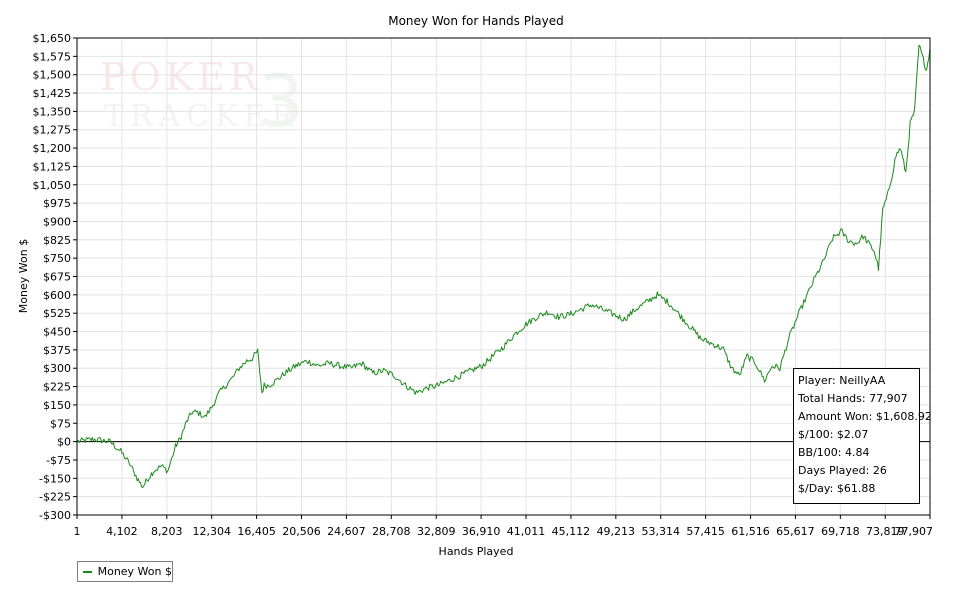  I want to click on y-tick-label: $1,350, so click(52, 111).